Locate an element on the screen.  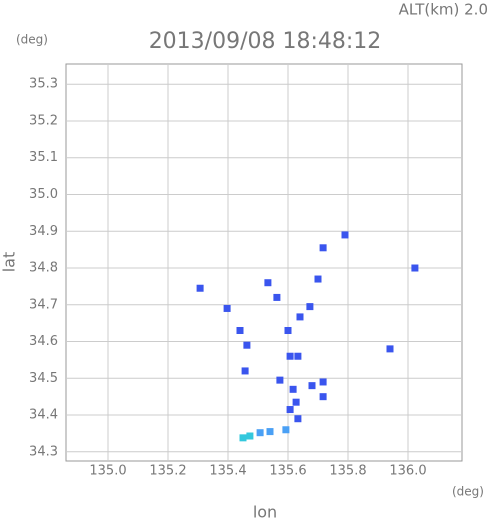
y-unit: (deg) is located at coordinates (32, 40).